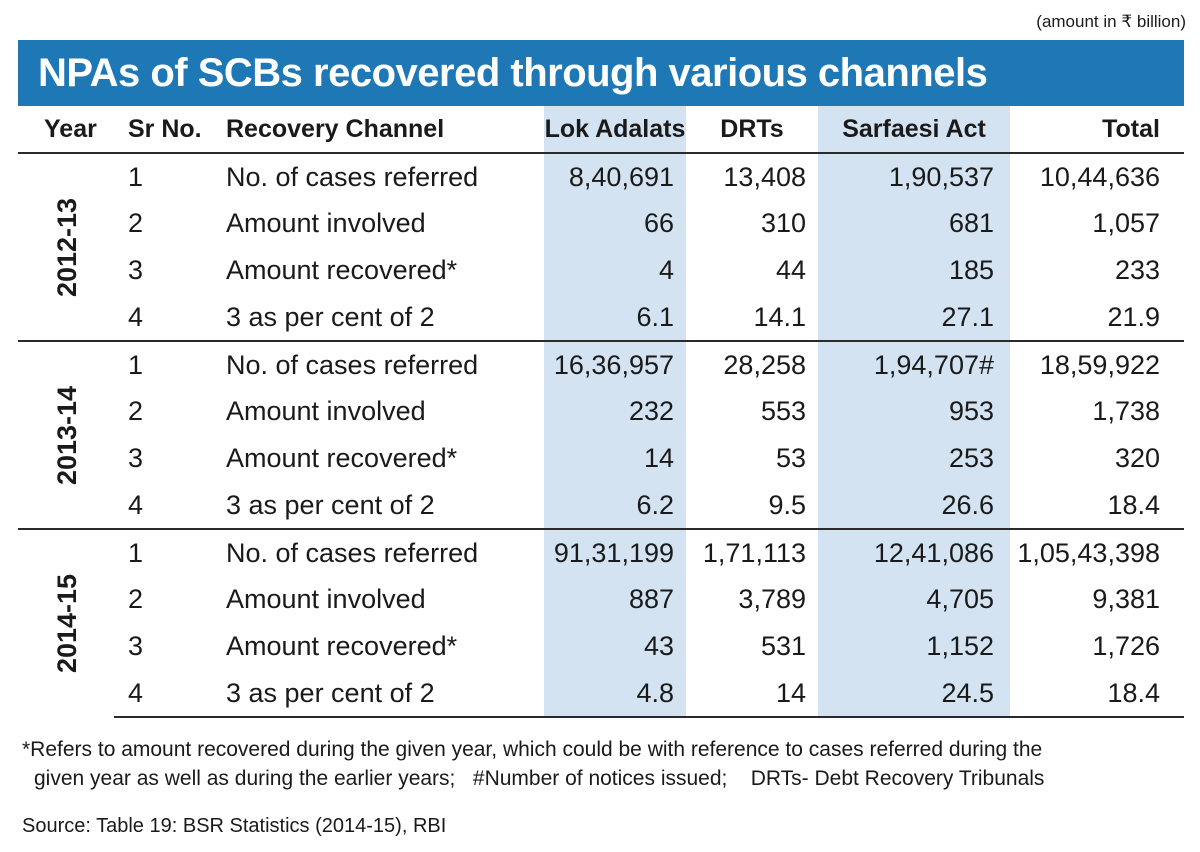 This screenshot has height=852, width=1200. What do you see at coordinates (66, 622) in the screenshot?
I see `year-cell: 2014-15` at bounding box center [66, 622].